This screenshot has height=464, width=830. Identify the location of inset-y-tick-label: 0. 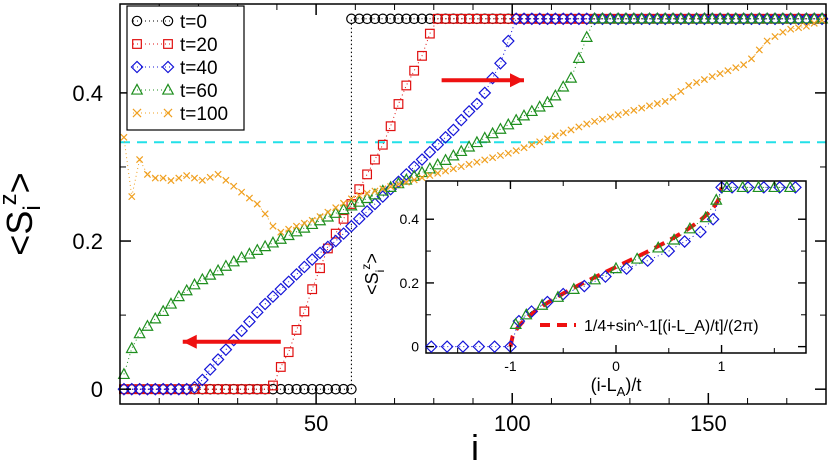
(415, 347).